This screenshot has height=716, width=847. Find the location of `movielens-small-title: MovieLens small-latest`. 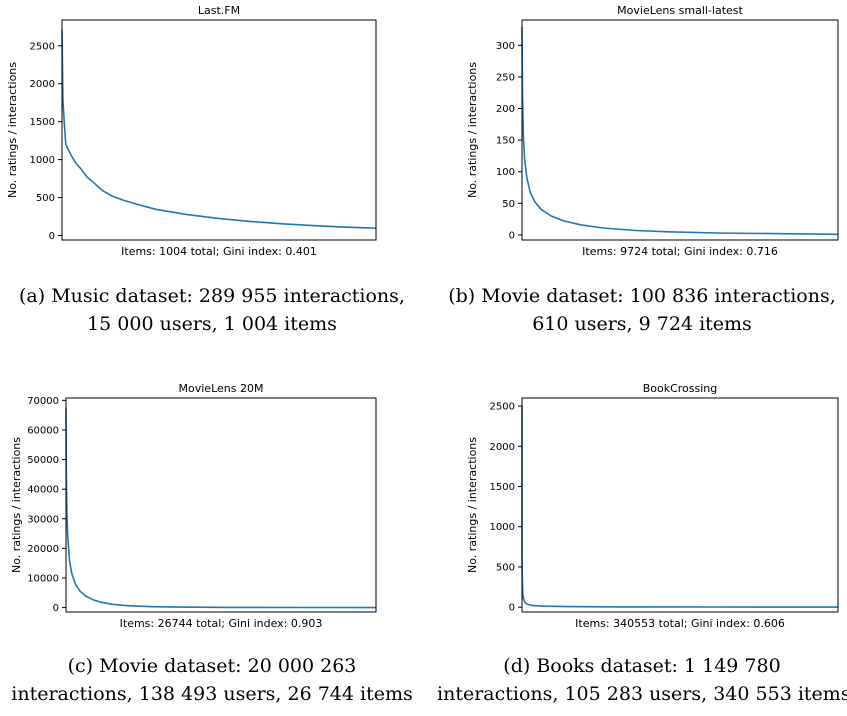

movielens-small-title: MovieLens small-latest is located at coordinates (680, 10).